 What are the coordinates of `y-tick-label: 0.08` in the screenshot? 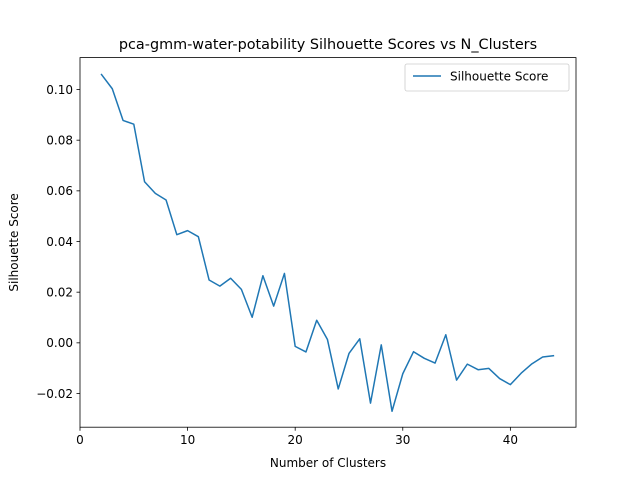 It's located at (59, 140).